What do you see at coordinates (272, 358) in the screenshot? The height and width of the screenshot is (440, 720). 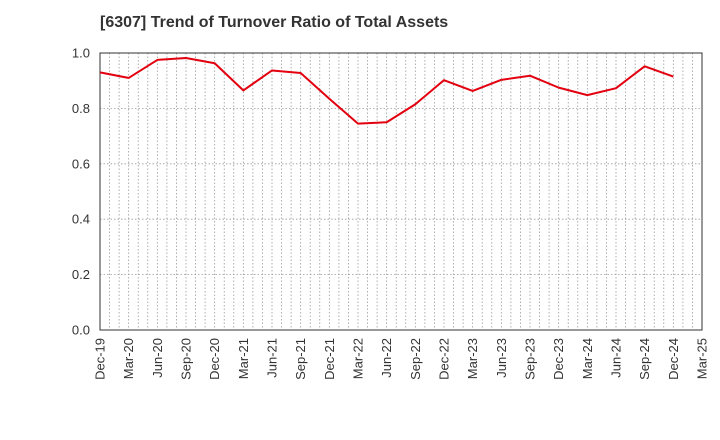 I see `x-tick-label: Jun-21` at bounding box center [272, 358].